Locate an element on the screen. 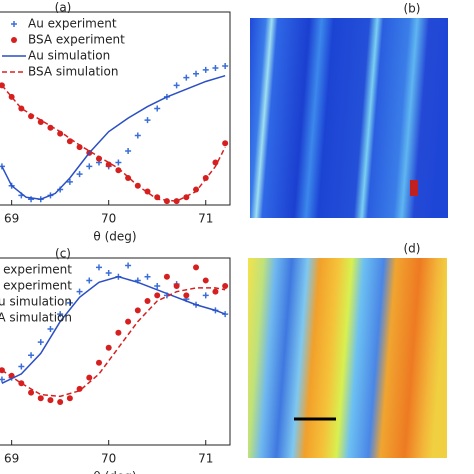 Image resolution: width=474 pixels, height=474 pixels. panel-label: (c) is located at coordinates (63, 254).